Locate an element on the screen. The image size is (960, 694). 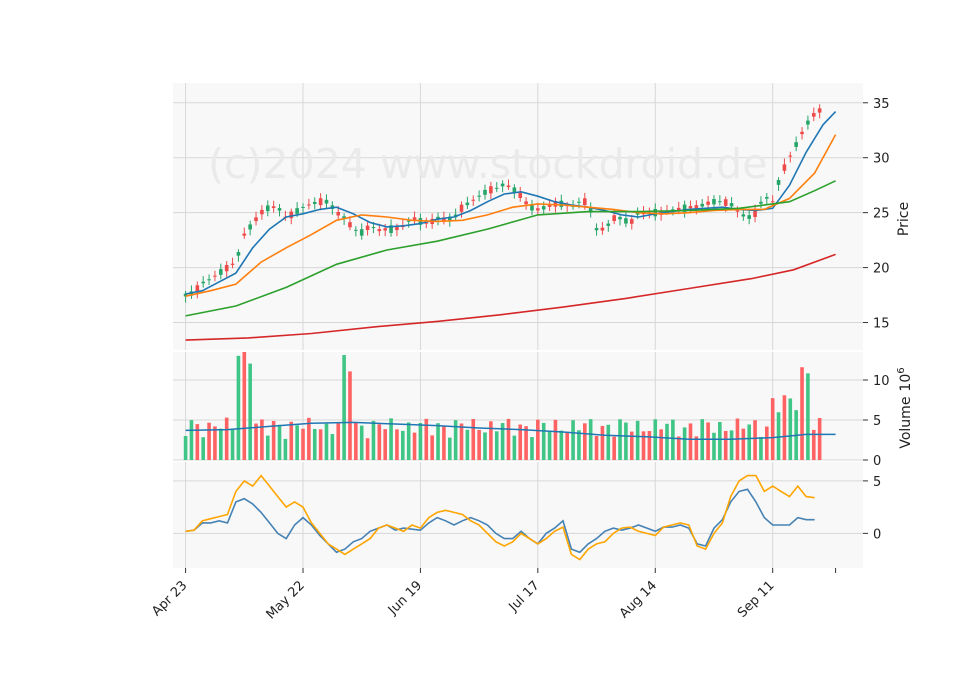
macd-panel: 05 is located at coordinates (527, 515).